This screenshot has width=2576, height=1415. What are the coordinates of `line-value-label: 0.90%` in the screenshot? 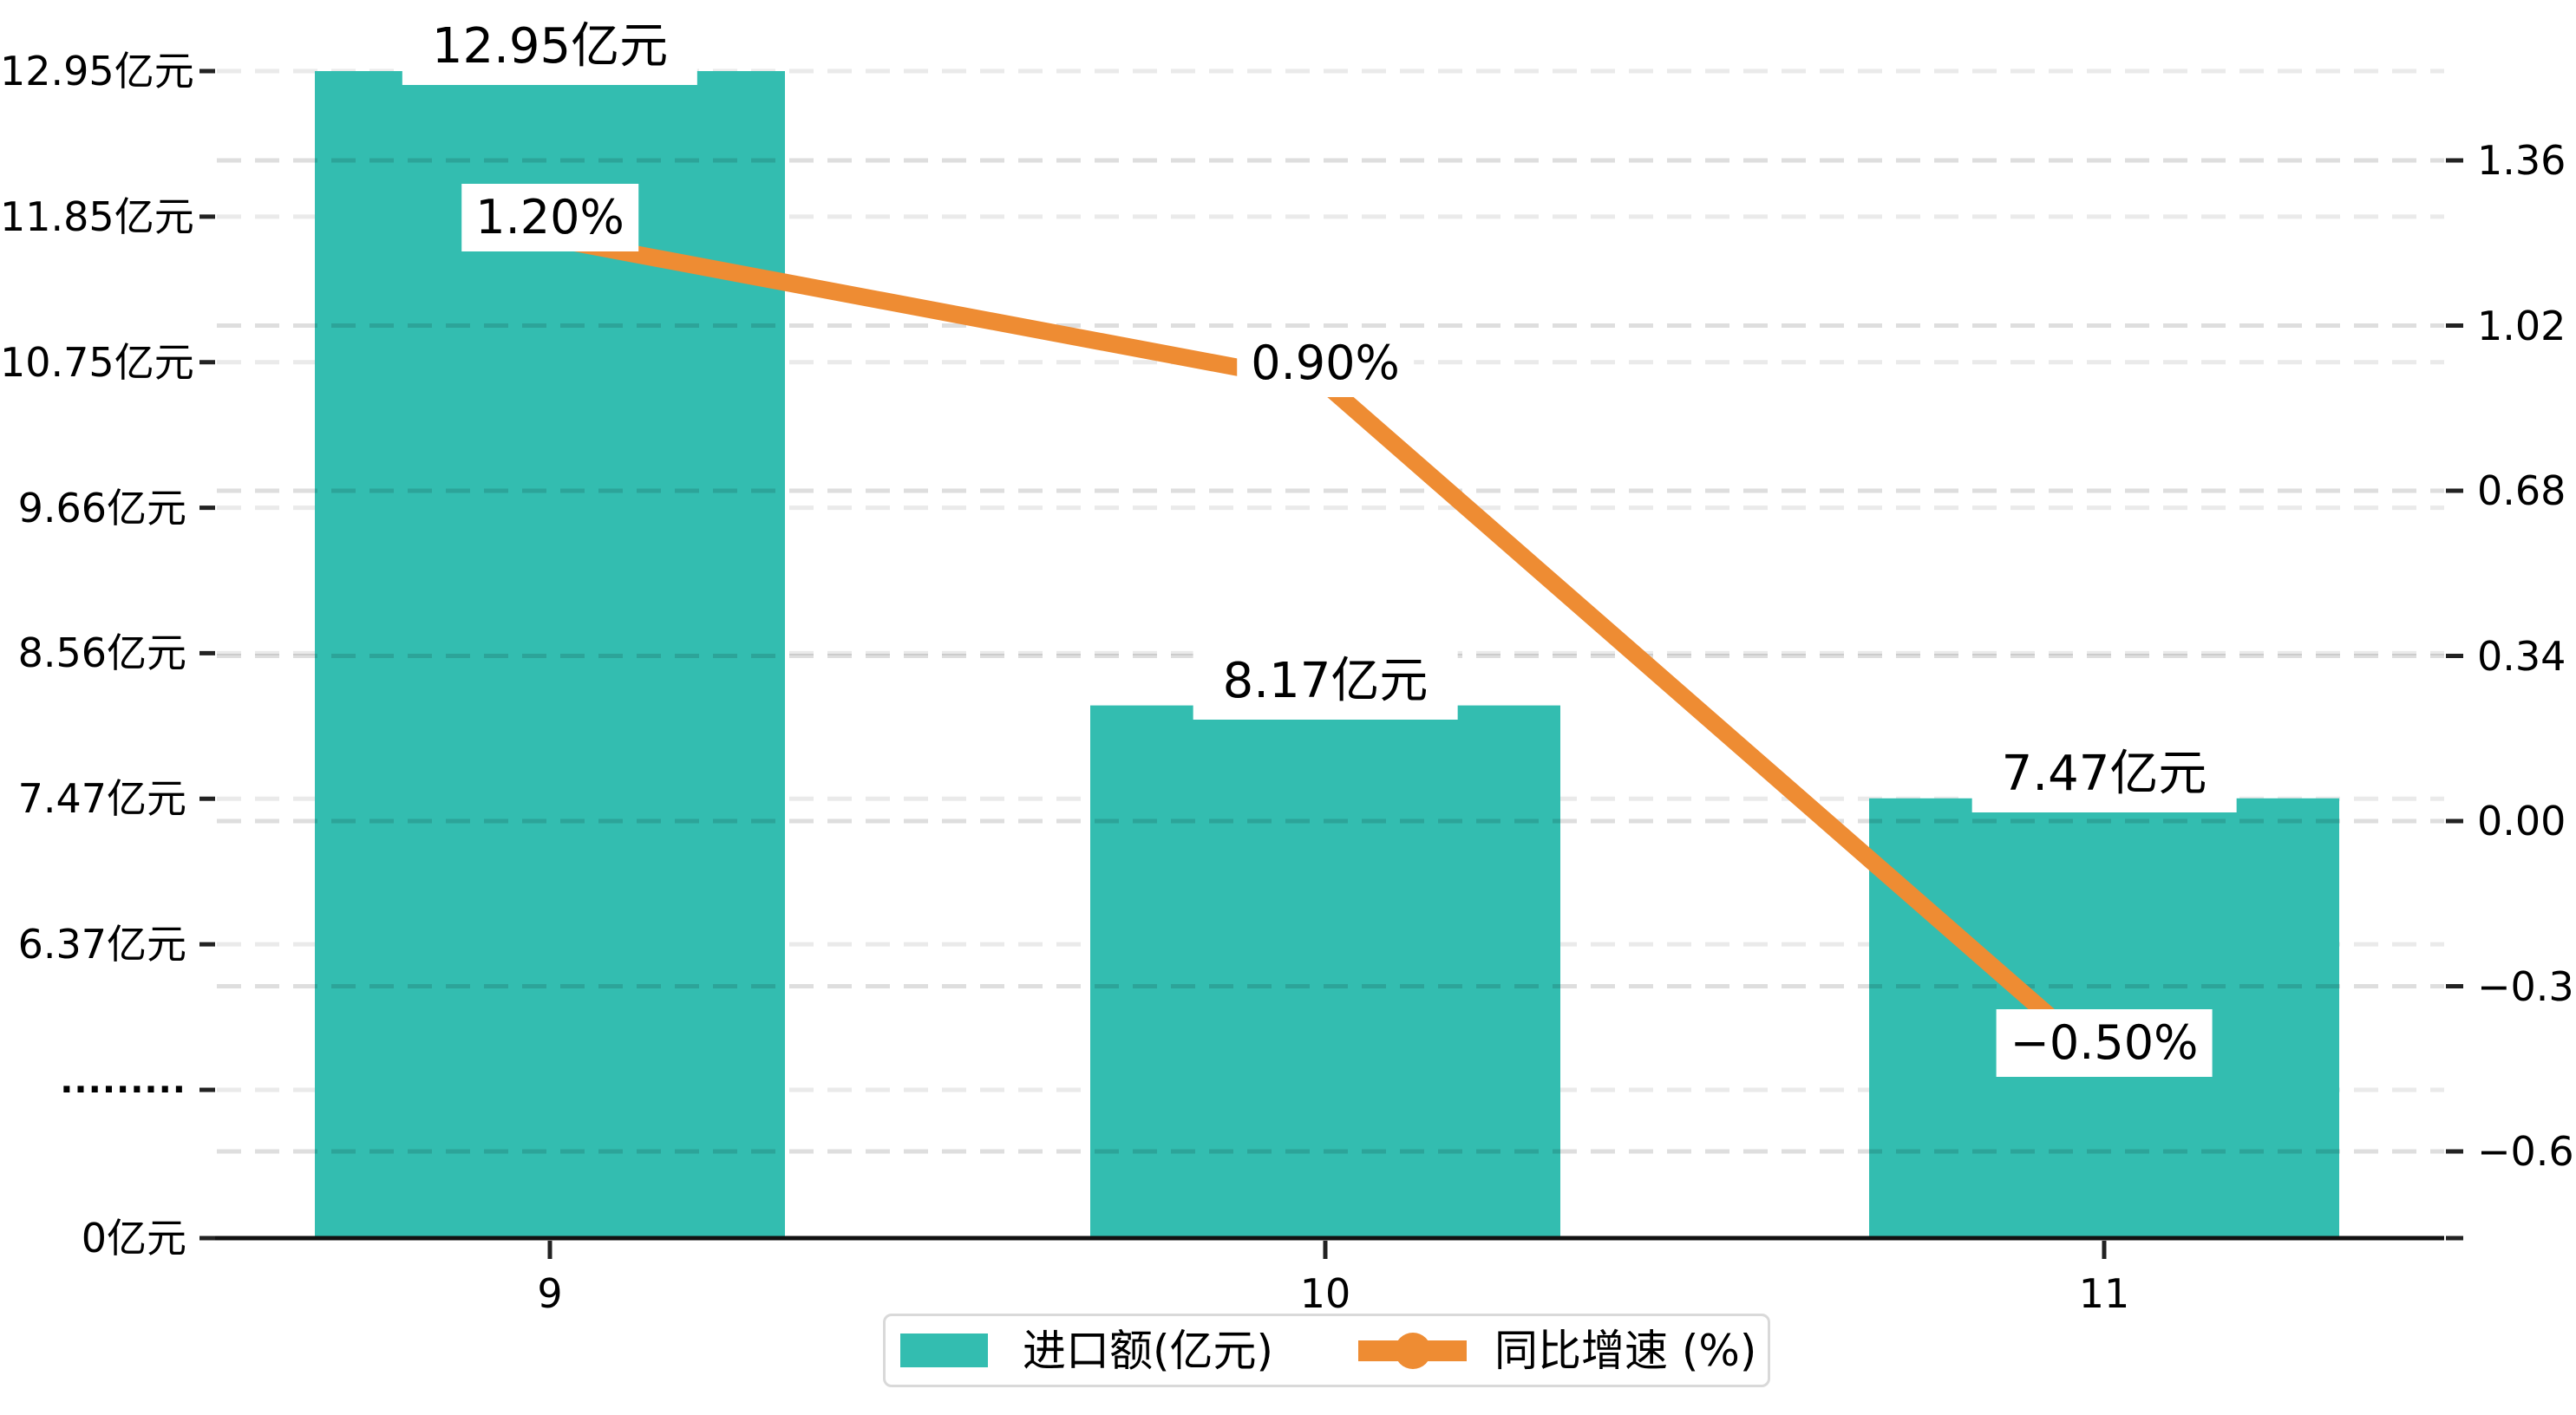 It's located at (1325, 363).